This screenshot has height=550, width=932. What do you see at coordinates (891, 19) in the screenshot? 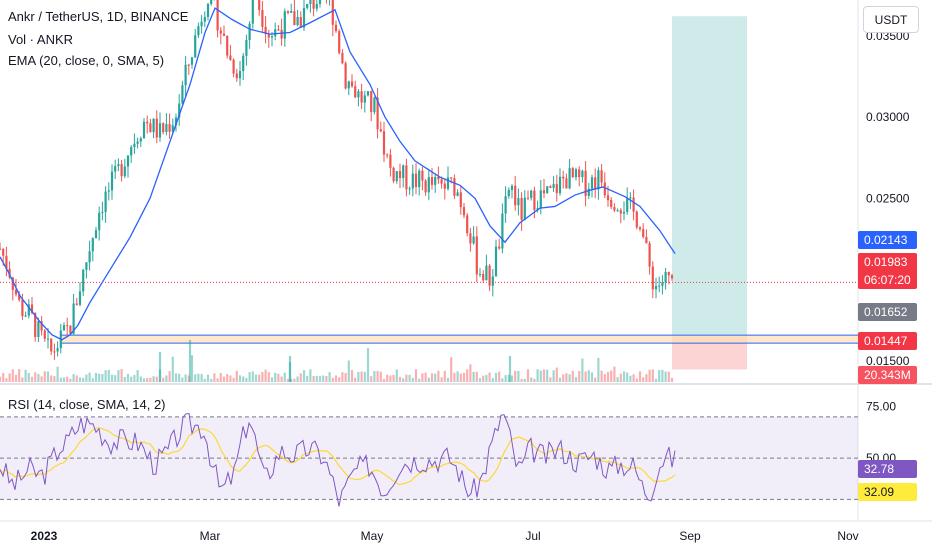
I see `currency-button: USDT` at bounding box center [891, 19].